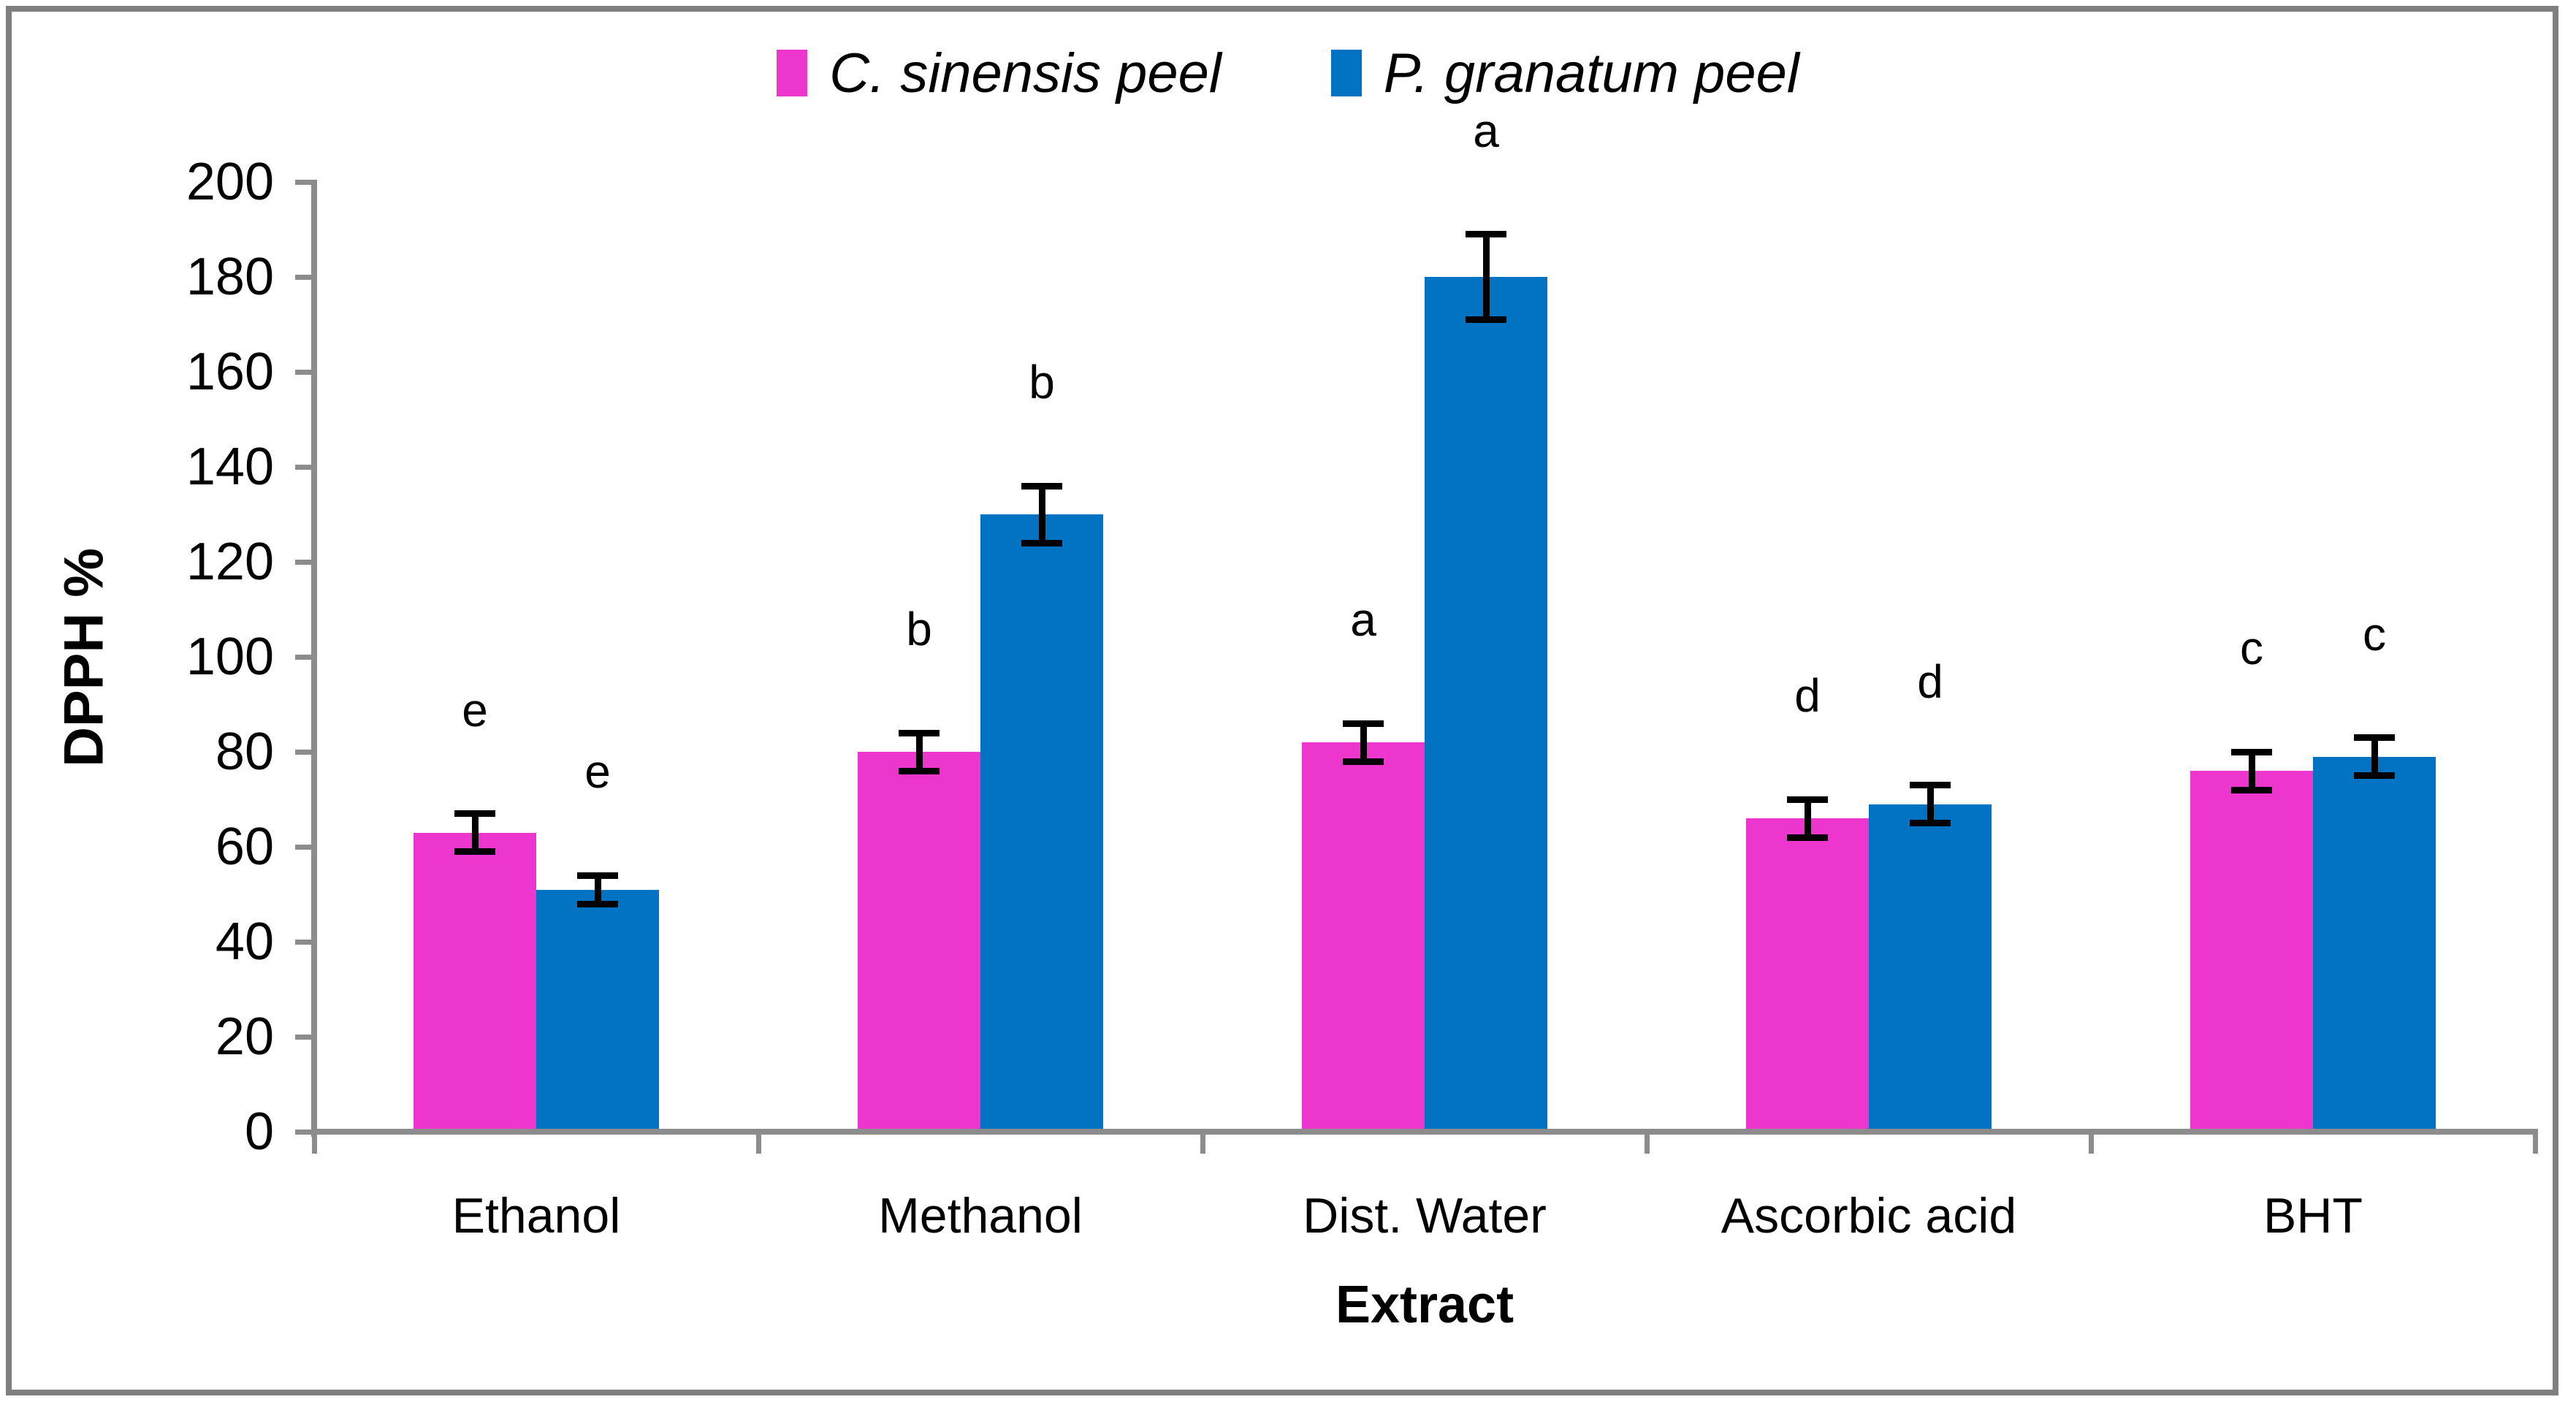  Describe the element at coordinates (792, 73) in the screenshot. I see `legend-swatch-c-sinensis-icon` at that location.